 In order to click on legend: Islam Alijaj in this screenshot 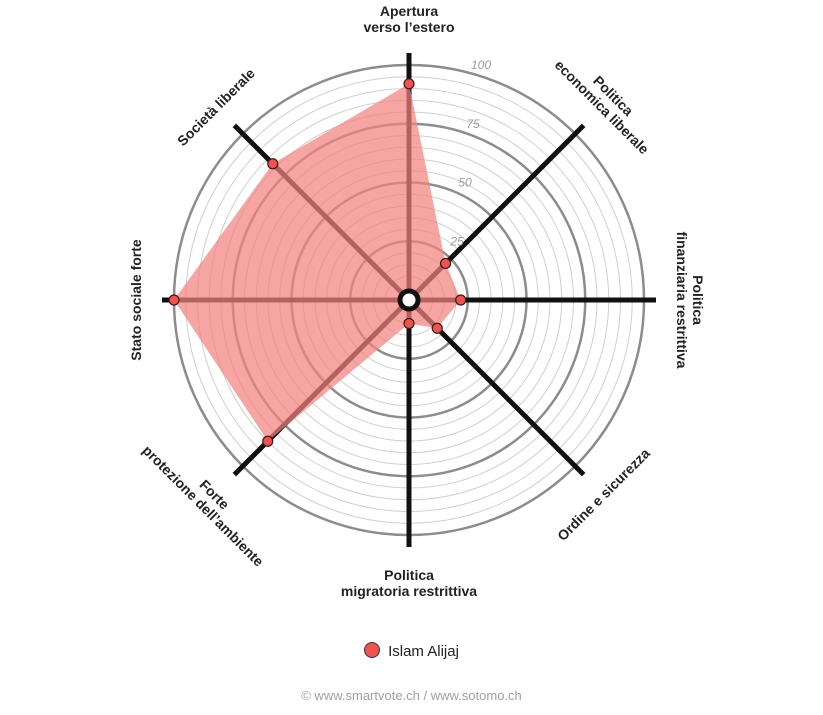, I will do `click(411, 651)`.